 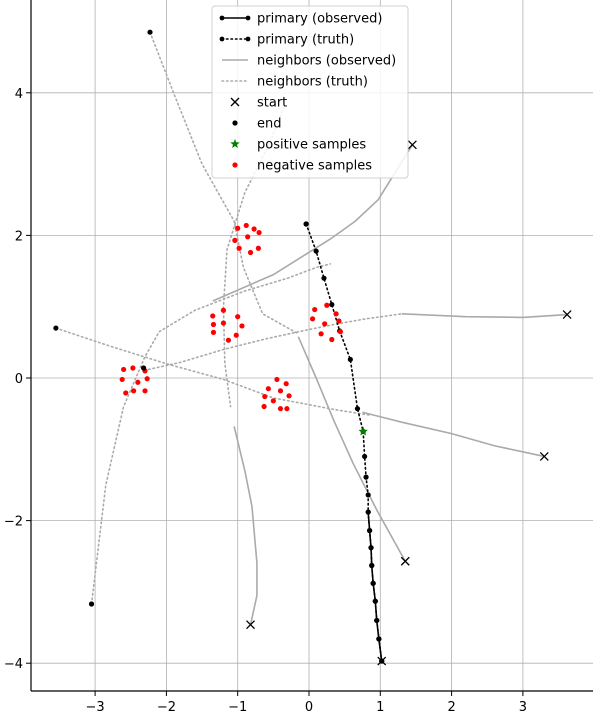 I want to click on legend-swatch-star, so click(x=235, y=144).